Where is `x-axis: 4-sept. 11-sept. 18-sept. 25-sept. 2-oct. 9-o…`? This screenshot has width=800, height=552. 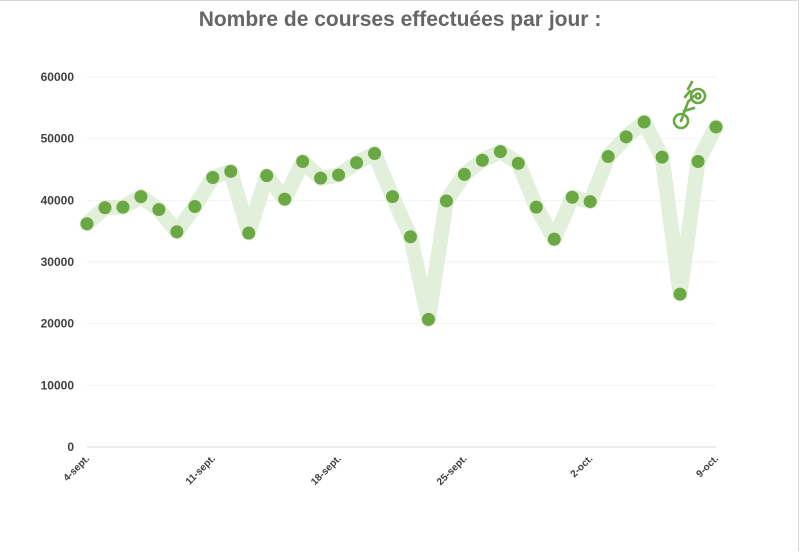
x-axis: 4-sept. 11-sept. 18-sept. 25-sept. 2-oct. 9-o… is located at coordinates (392, 470).